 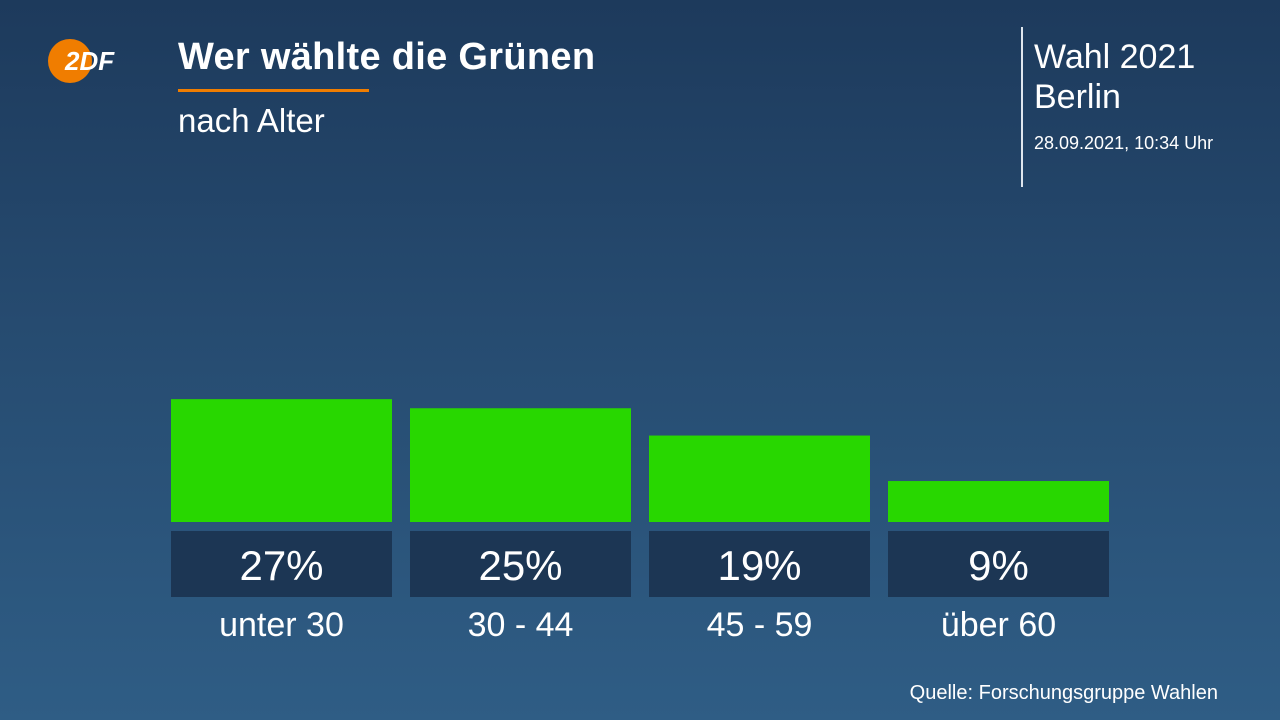 I want to click on category-label-3: über 60, so click(x=998, y=625).